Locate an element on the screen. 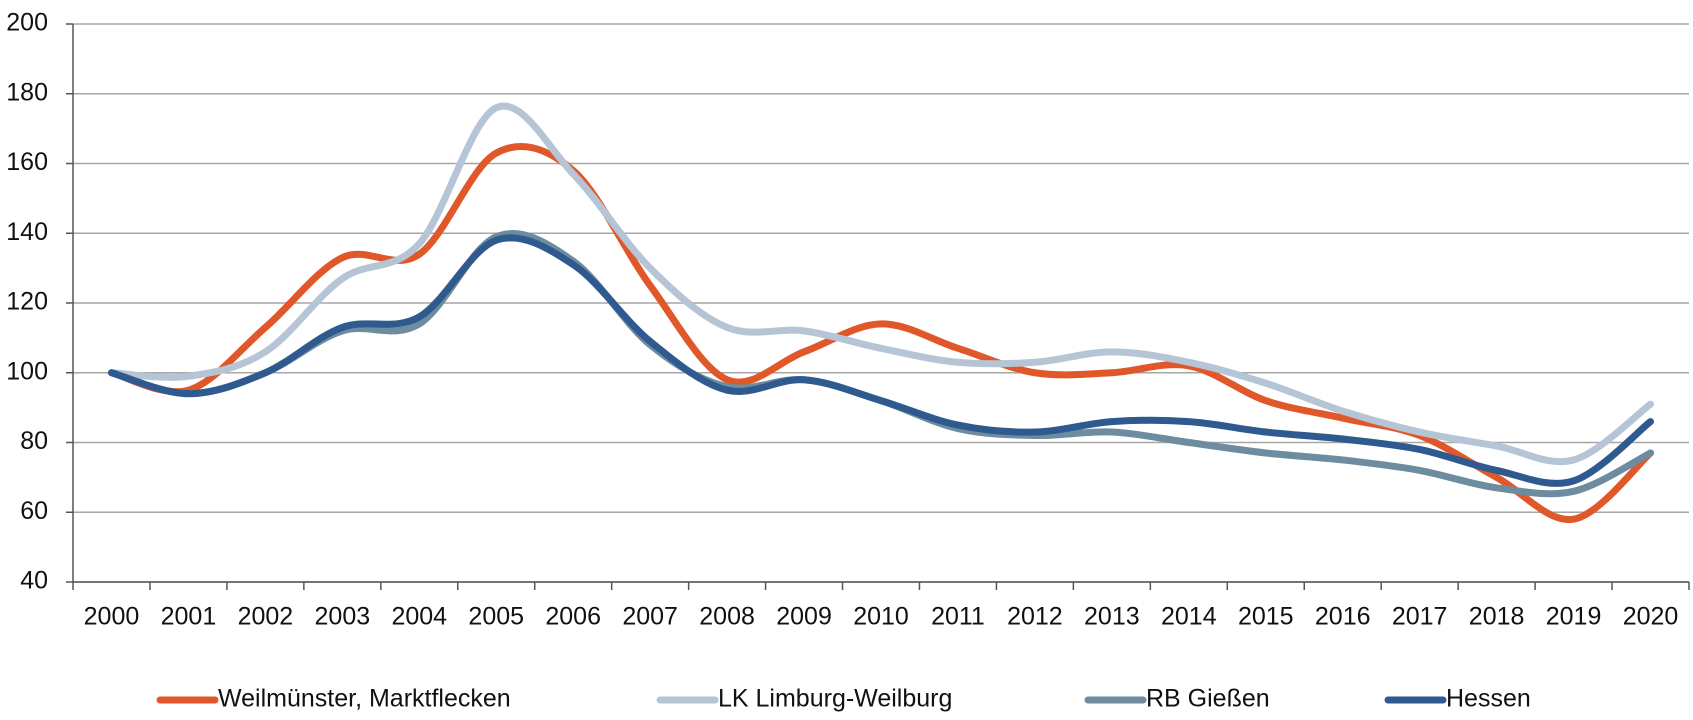 The image size is (1693, 720). x-tick-label: 2012 is located at coordinates (1035, 617).